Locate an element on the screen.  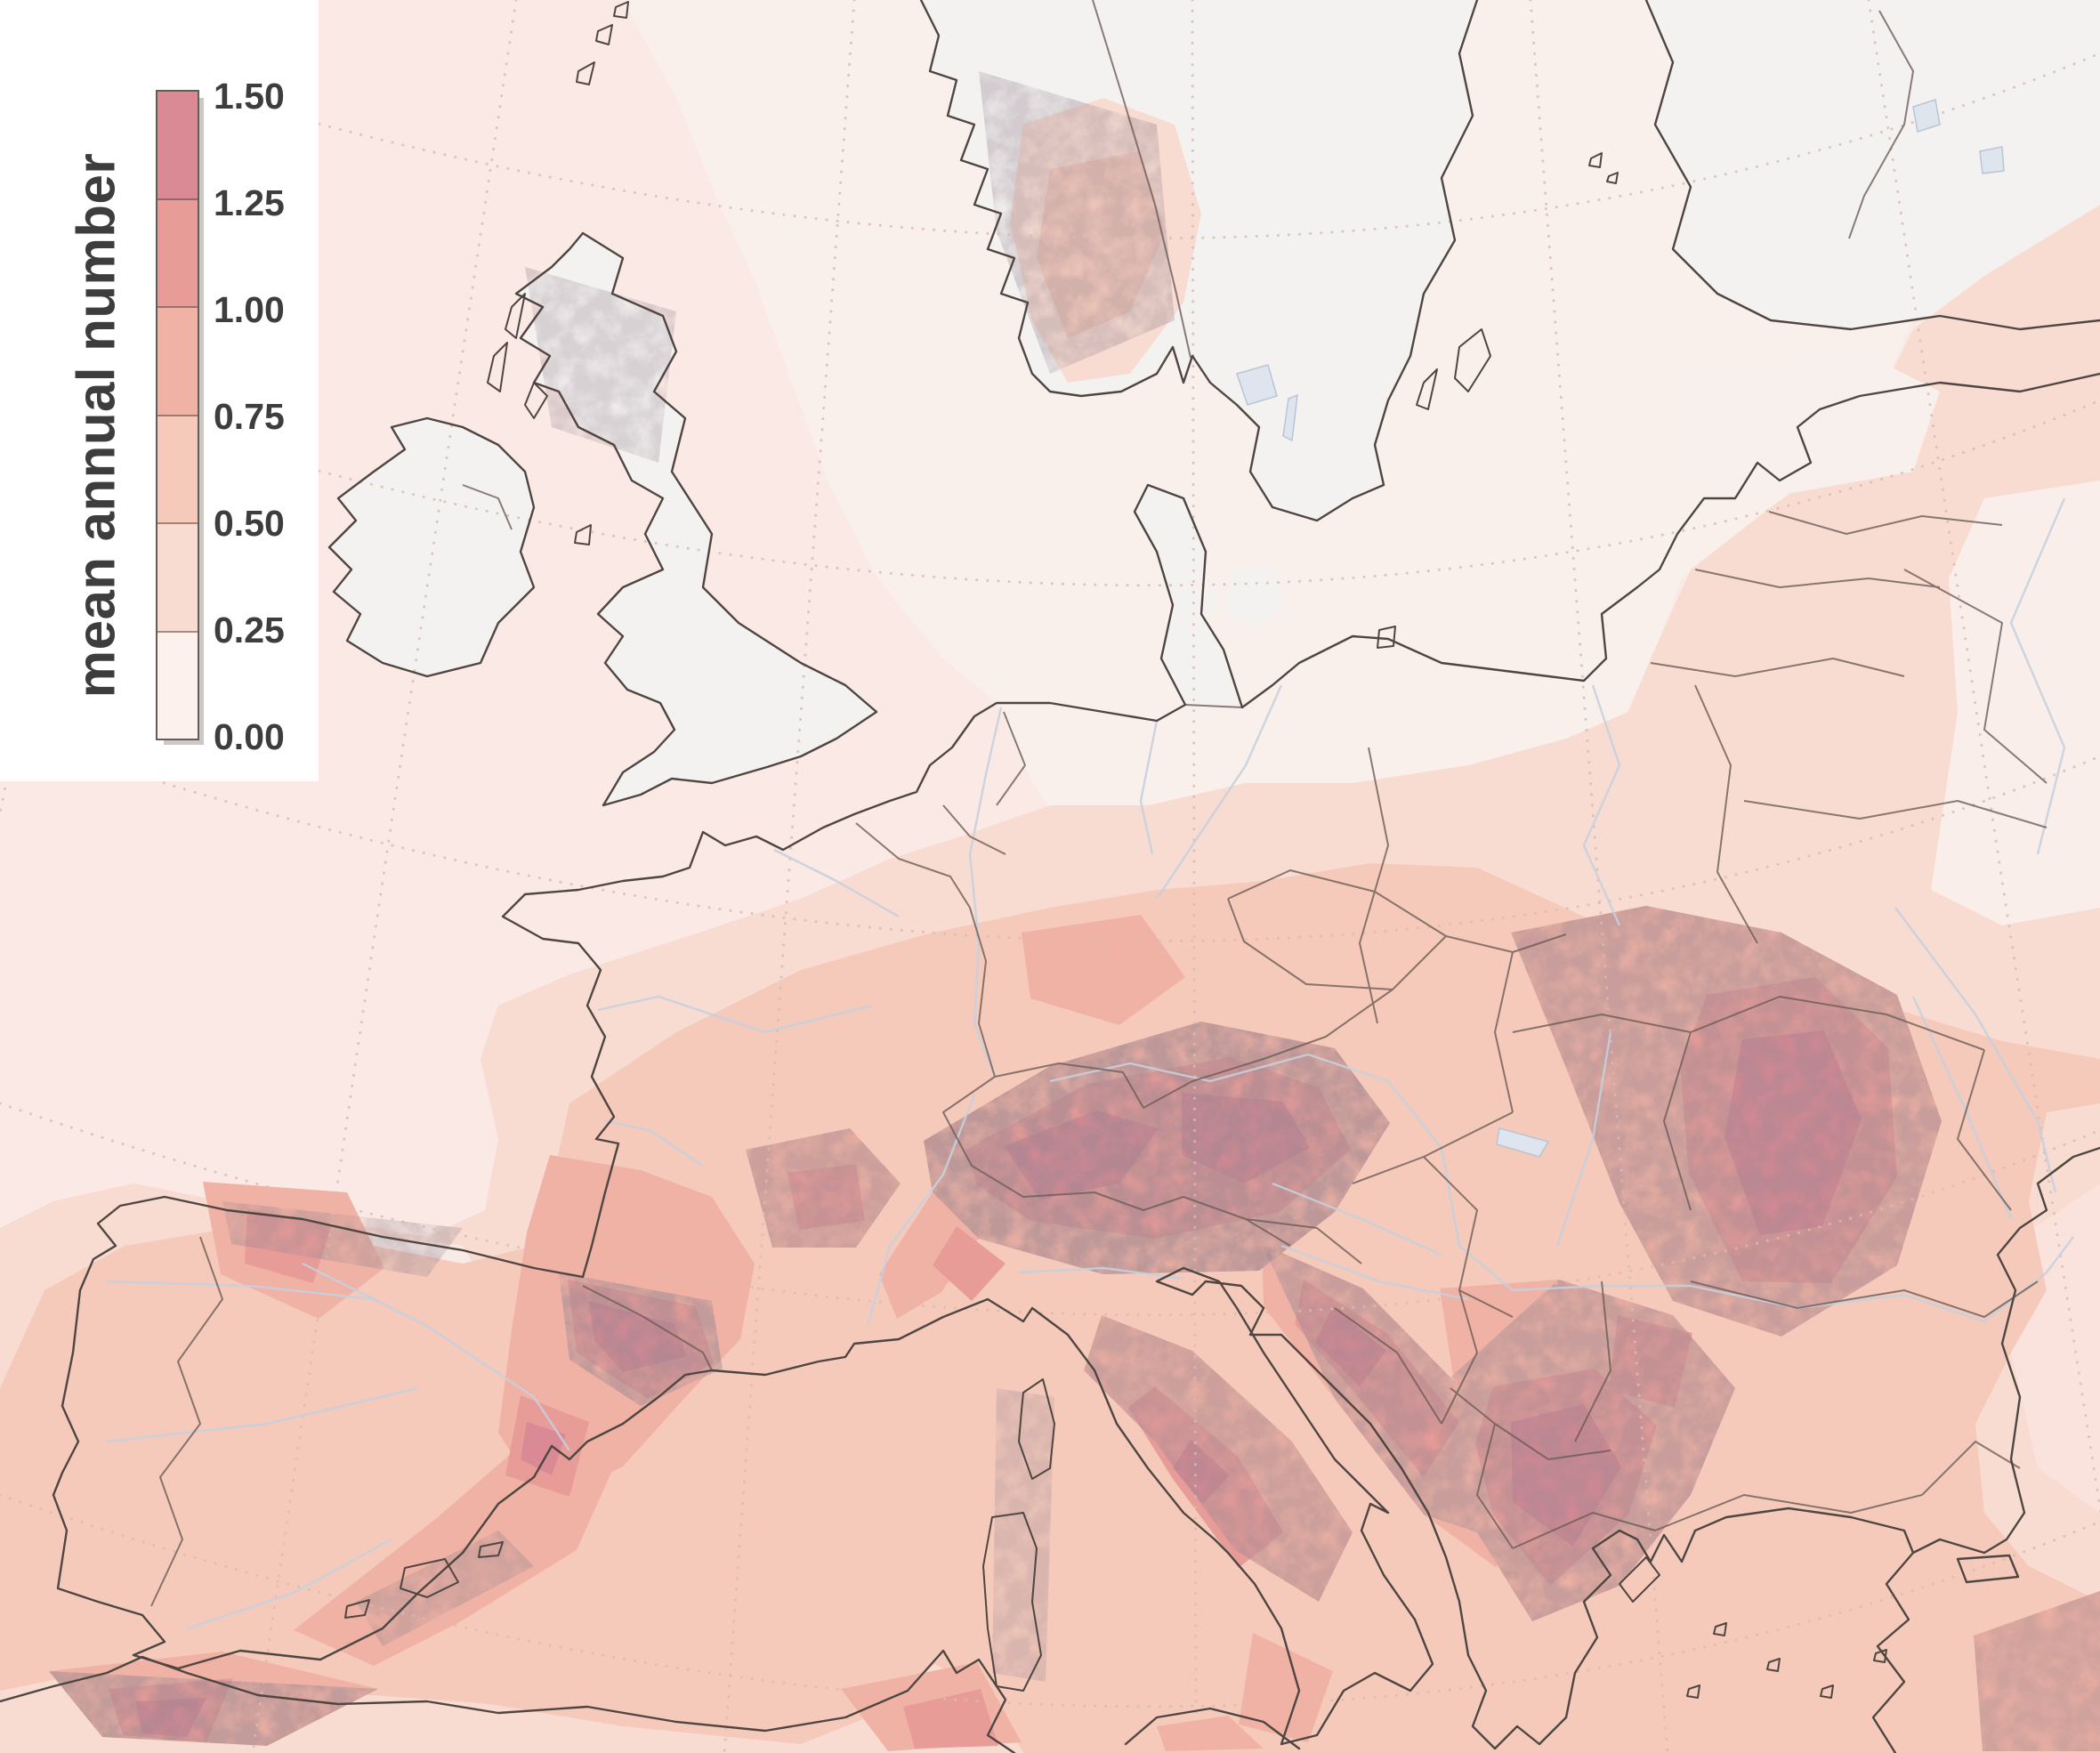
patch-estonia is located at coordinates (1806, 427).